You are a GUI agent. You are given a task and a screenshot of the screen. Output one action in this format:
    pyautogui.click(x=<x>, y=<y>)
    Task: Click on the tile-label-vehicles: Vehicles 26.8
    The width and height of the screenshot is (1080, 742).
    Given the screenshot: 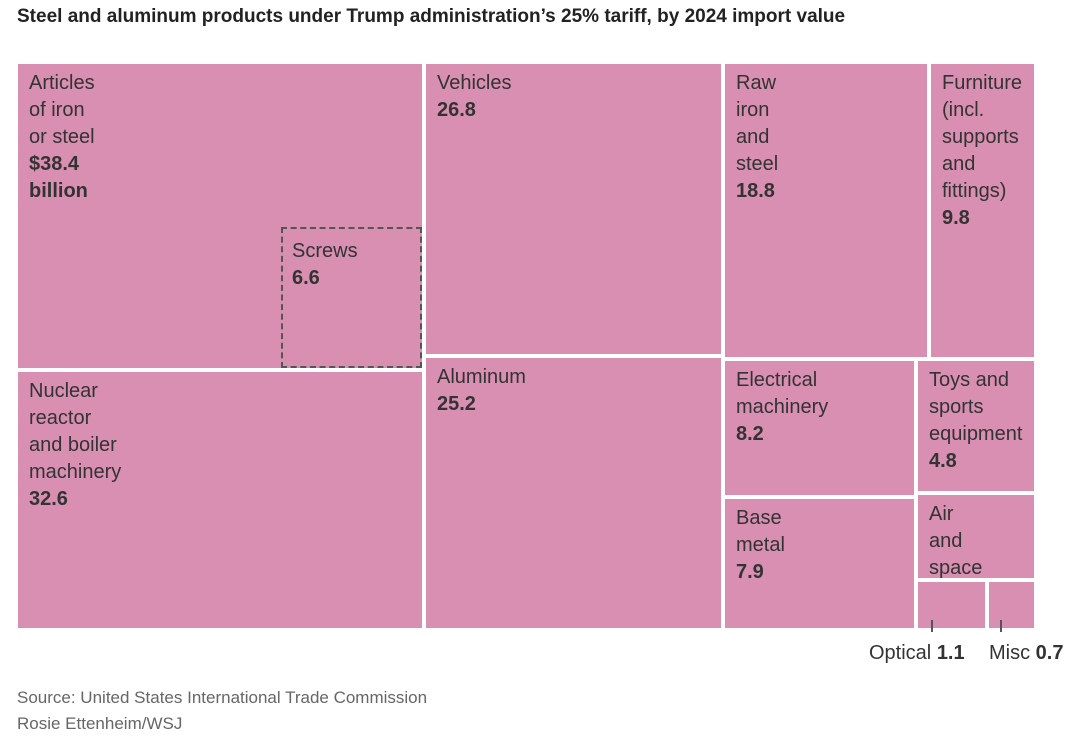 What is the action you would take?
    pyautogui.click(x=474, y=97)
    